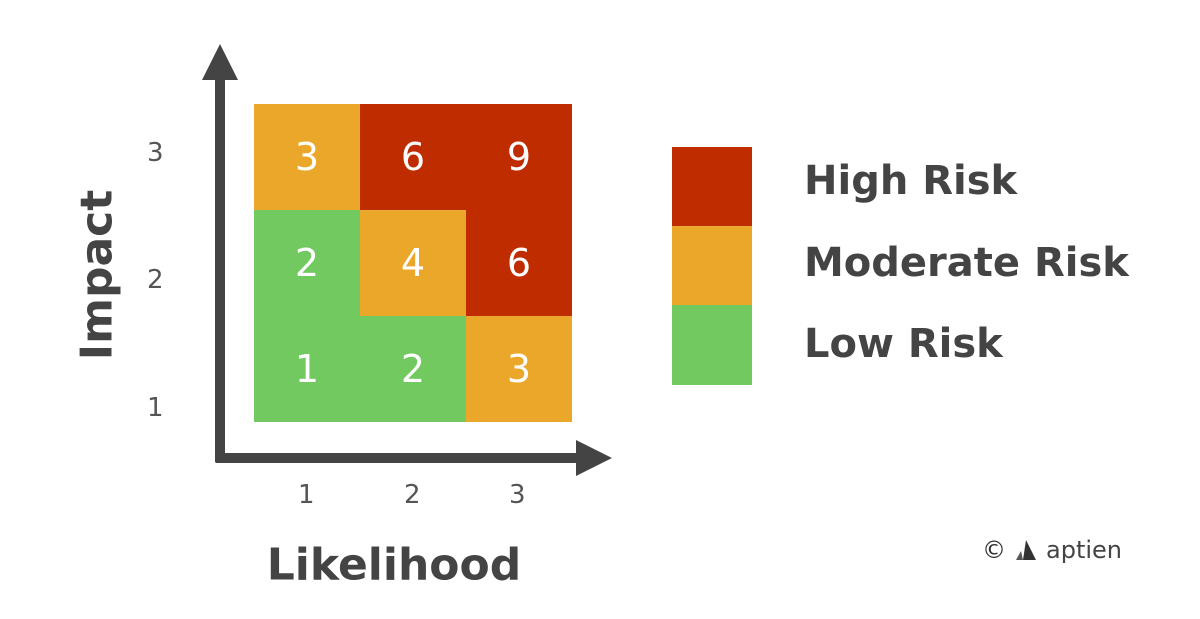  Describe the element at coordinates (994, 550) in the screenshot. I see `copyright-symbol: ©` at that location.